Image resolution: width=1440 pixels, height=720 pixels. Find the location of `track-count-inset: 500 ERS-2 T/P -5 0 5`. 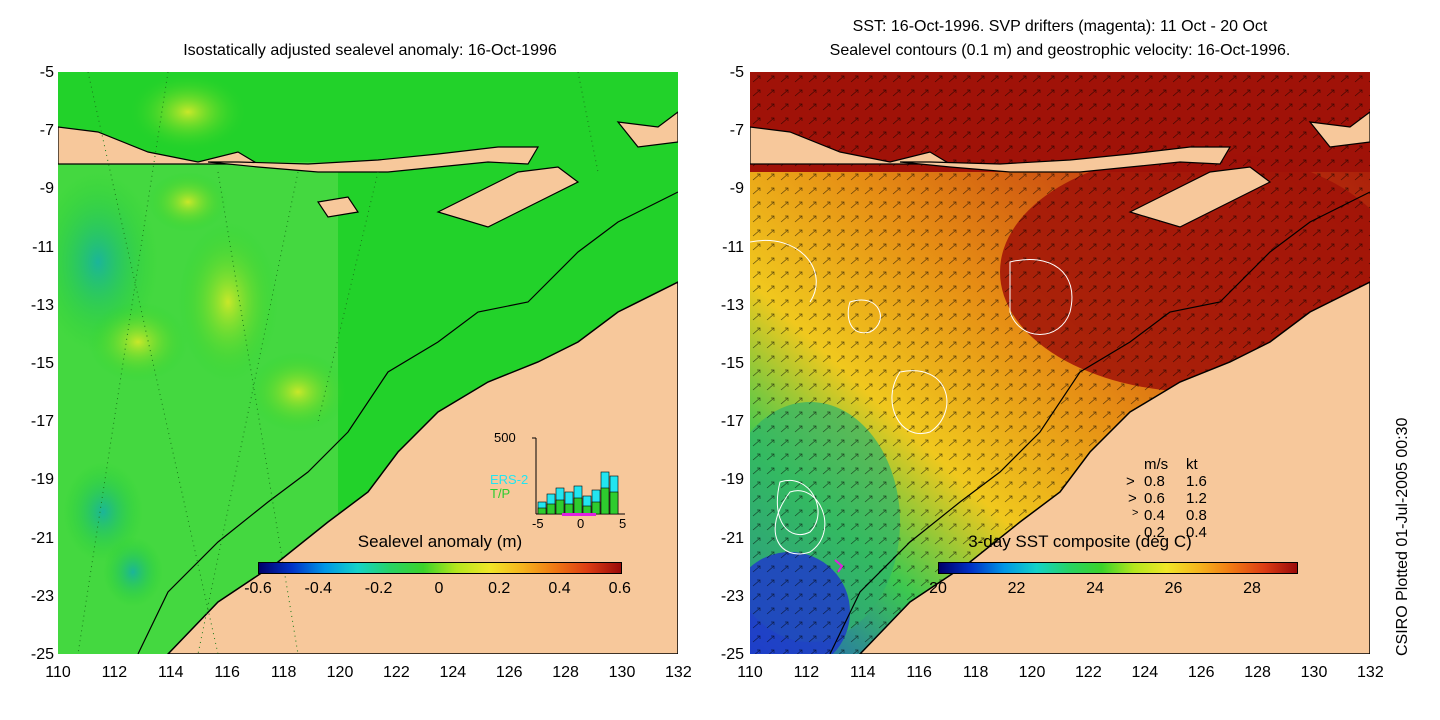

track-count-inset: 500 ERS-2 T/P -5 0 5 is located at coordinates (558, 480).